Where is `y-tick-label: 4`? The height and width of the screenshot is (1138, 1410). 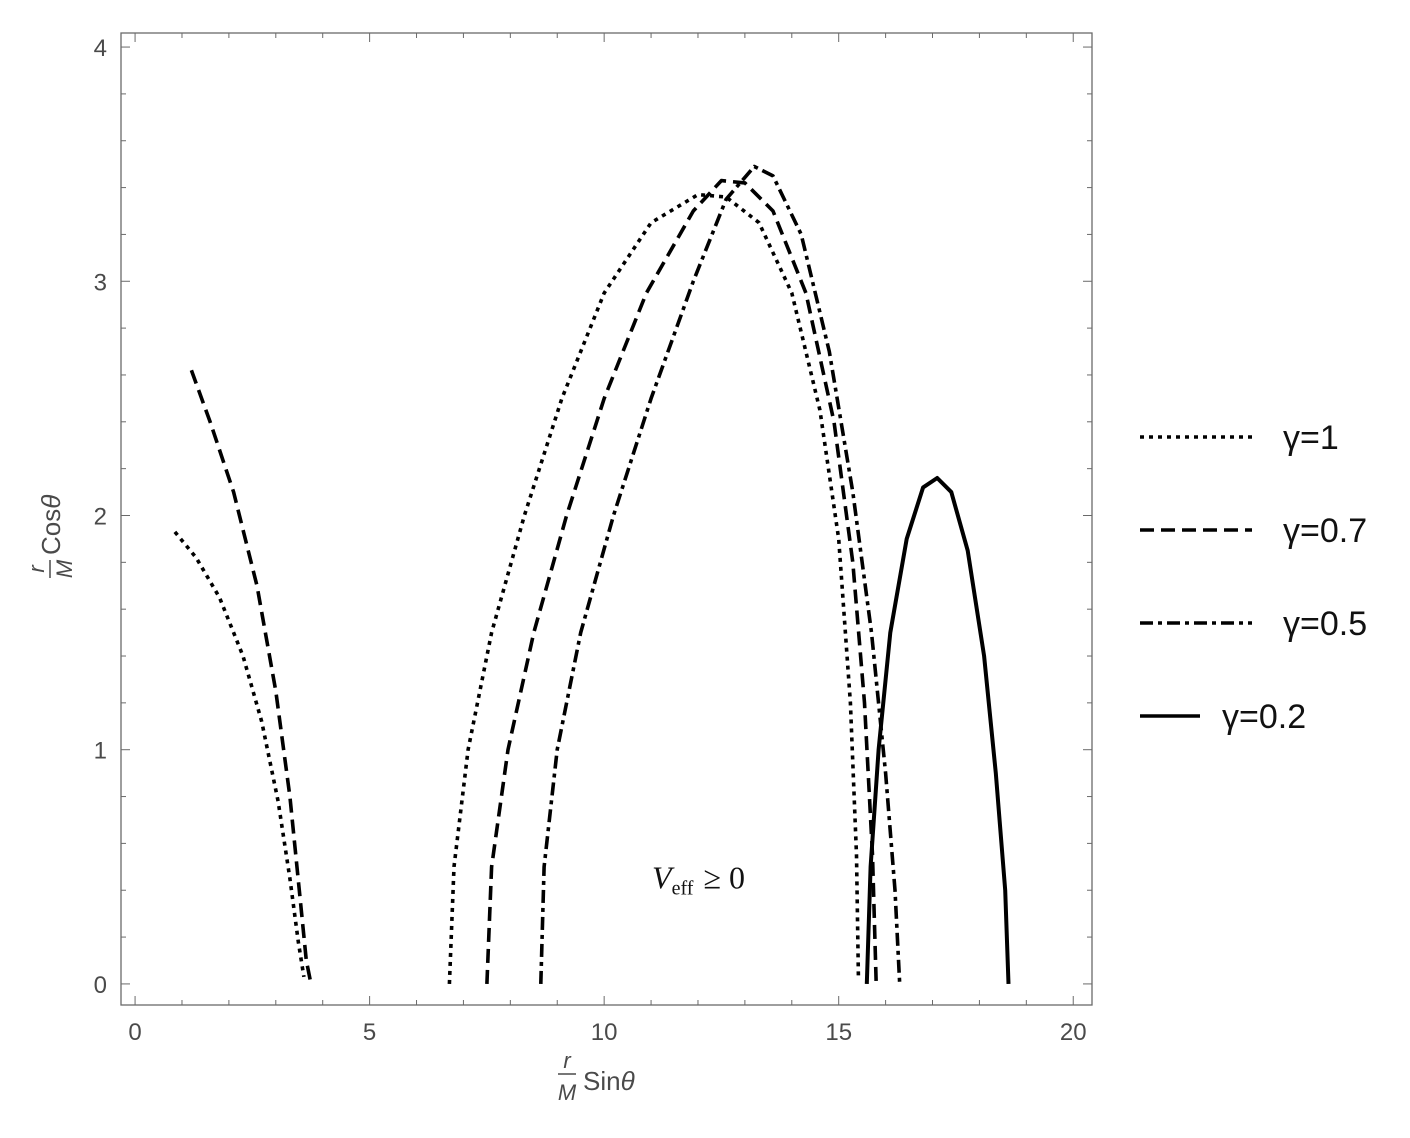 y-tick-label: 4 is located at coordinates (100, 48).